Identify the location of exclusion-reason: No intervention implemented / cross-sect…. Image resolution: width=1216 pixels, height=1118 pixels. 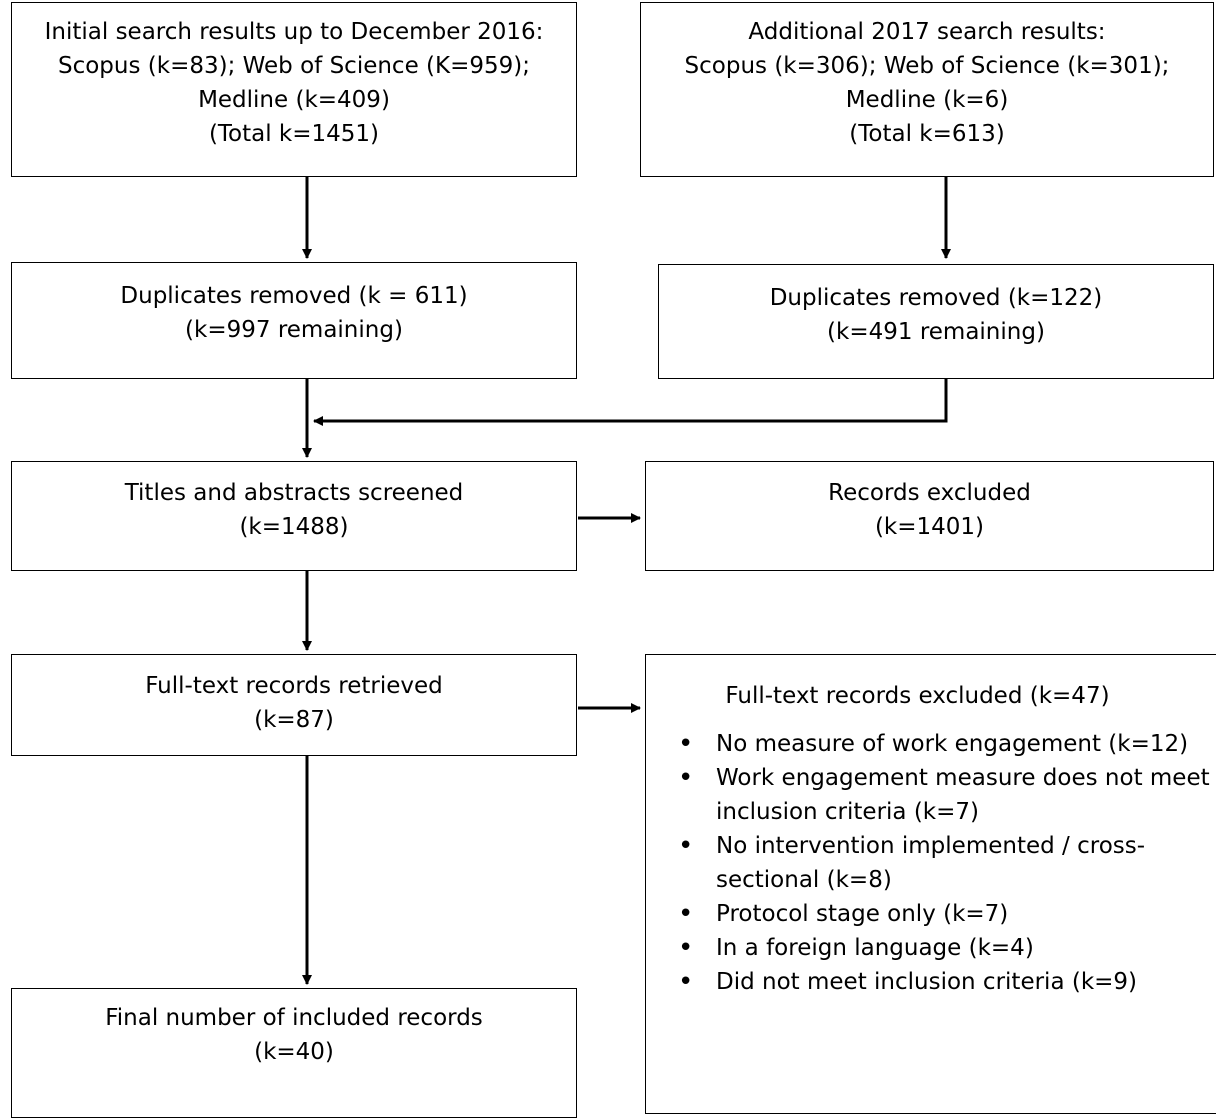
(941, 863).